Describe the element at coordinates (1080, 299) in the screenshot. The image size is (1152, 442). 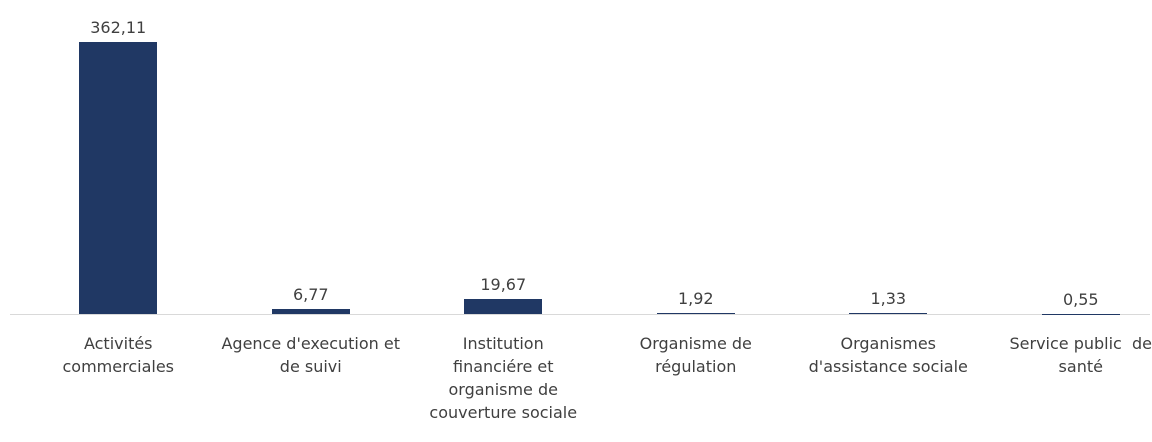
I see `data-label: 0,55` at that location.